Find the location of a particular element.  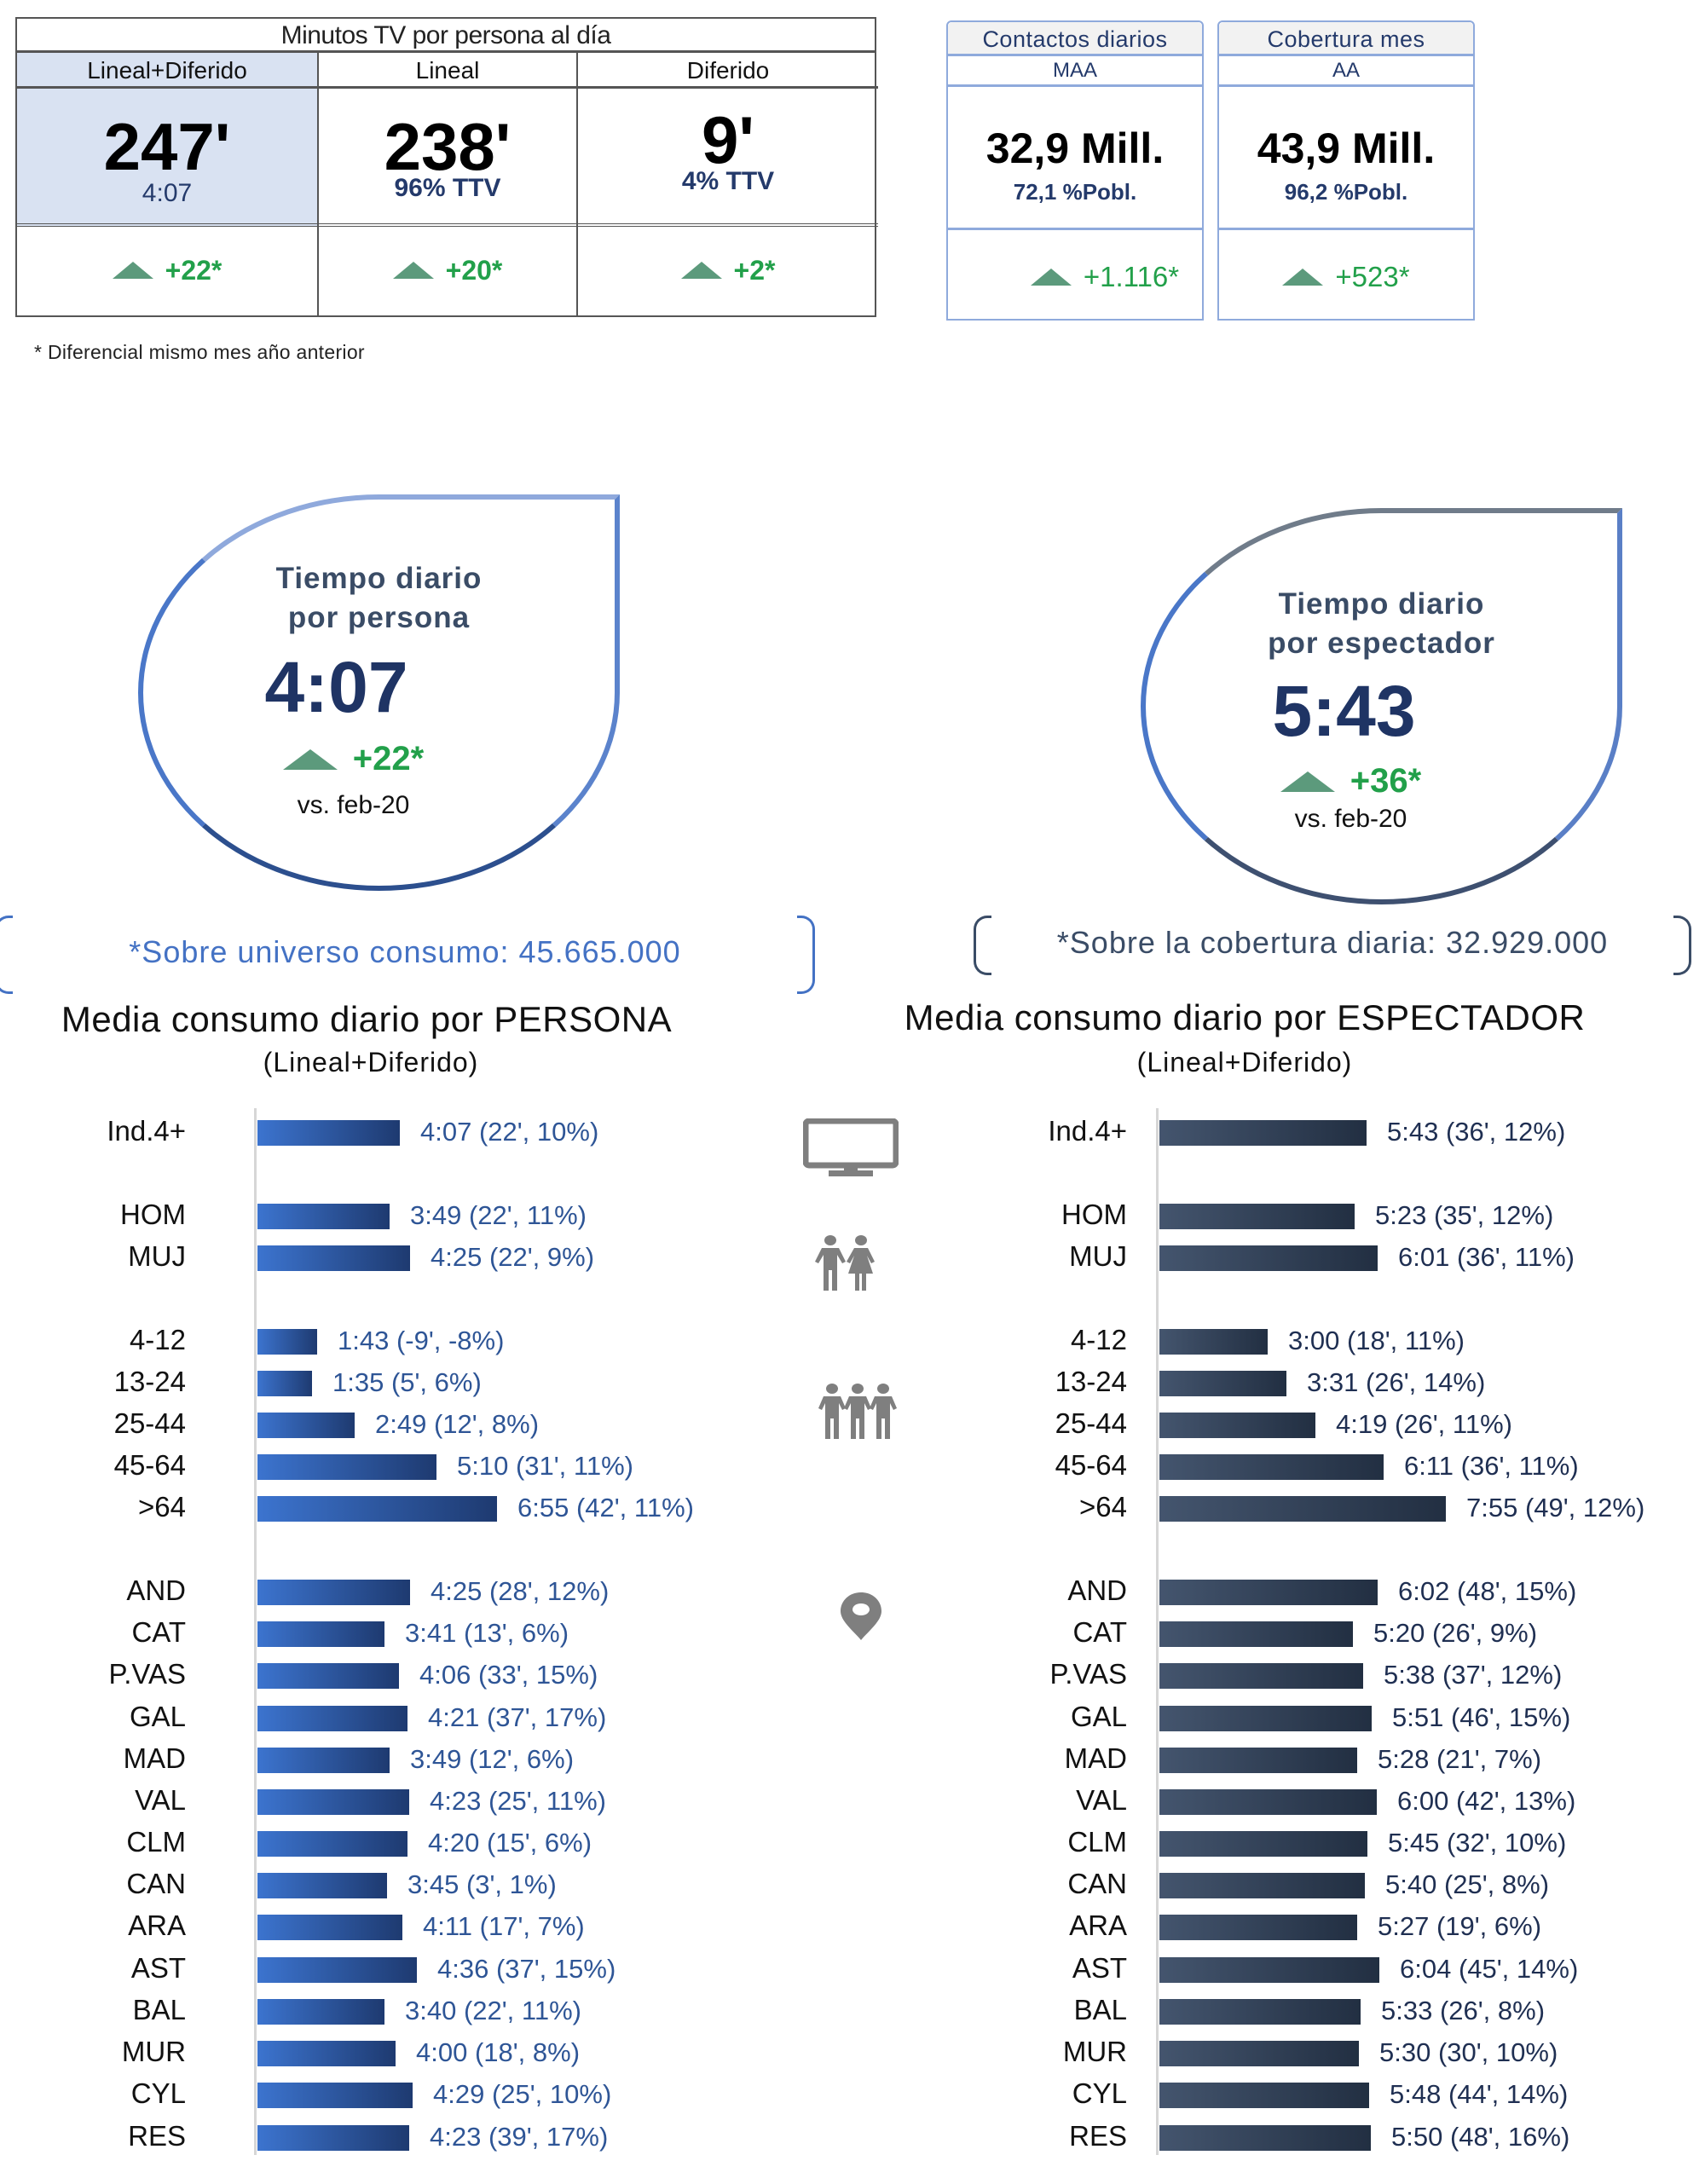

bar-row: HOM 5:23 (35', 12%) is located at coordinates (1278, 1214).